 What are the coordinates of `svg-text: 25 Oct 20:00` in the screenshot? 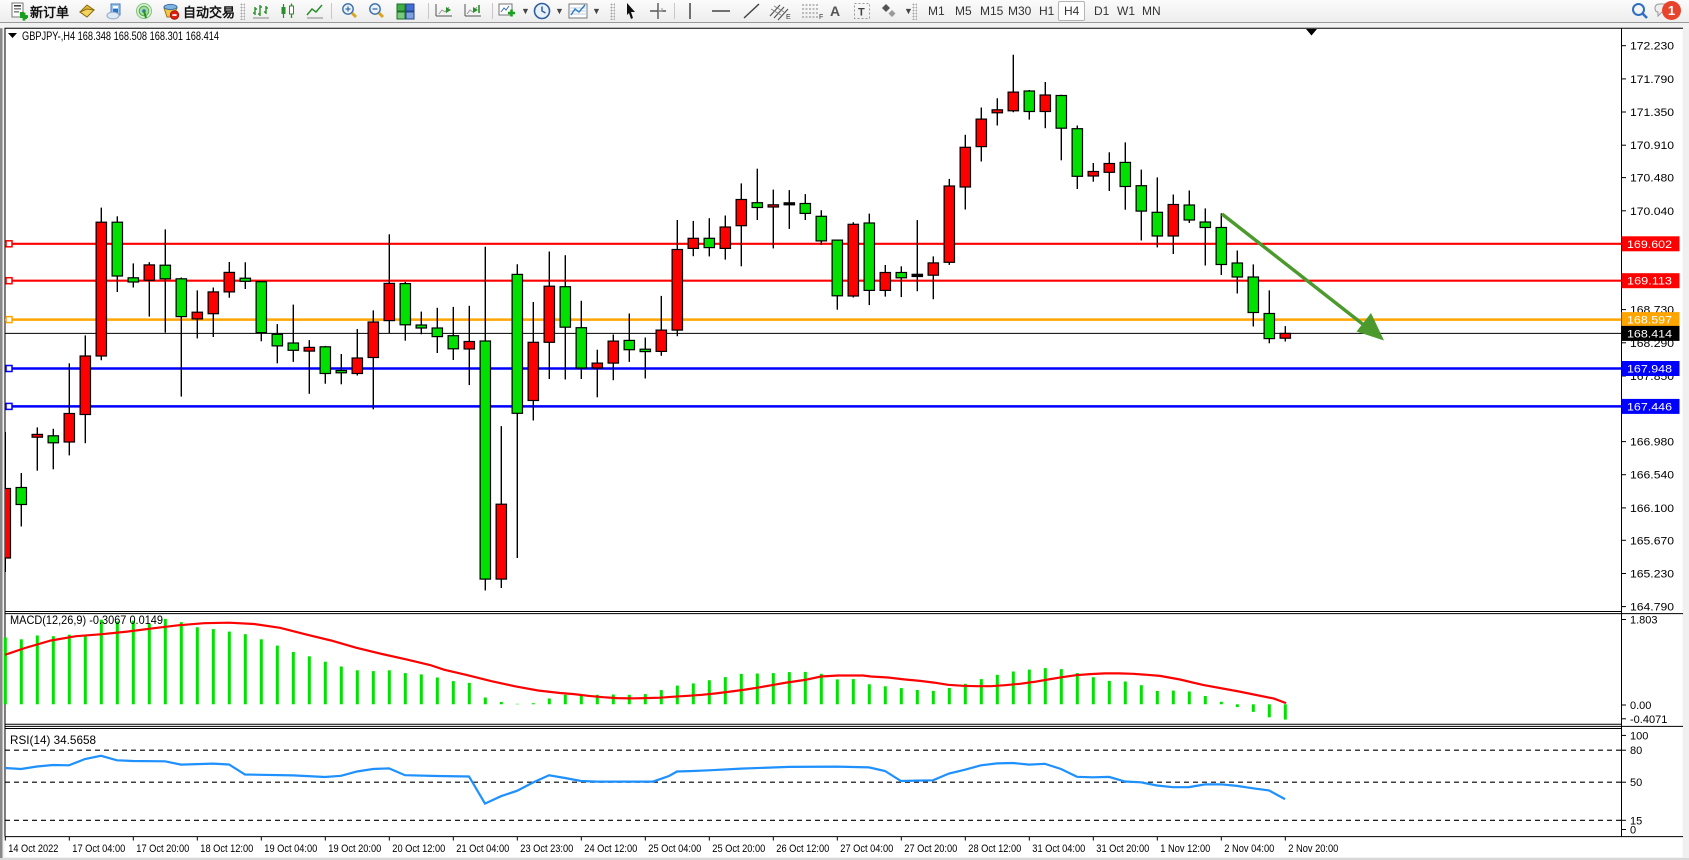 It's located at (738, 849).